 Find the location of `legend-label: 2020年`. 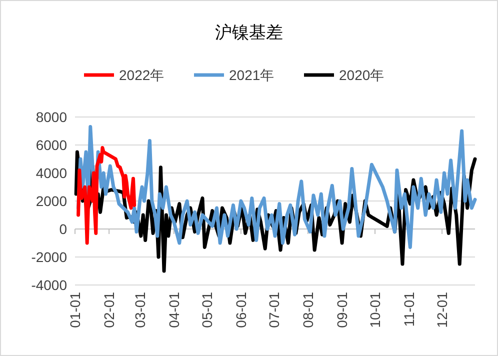

legend-label: 2020年 is located at coordinates (361, 75).